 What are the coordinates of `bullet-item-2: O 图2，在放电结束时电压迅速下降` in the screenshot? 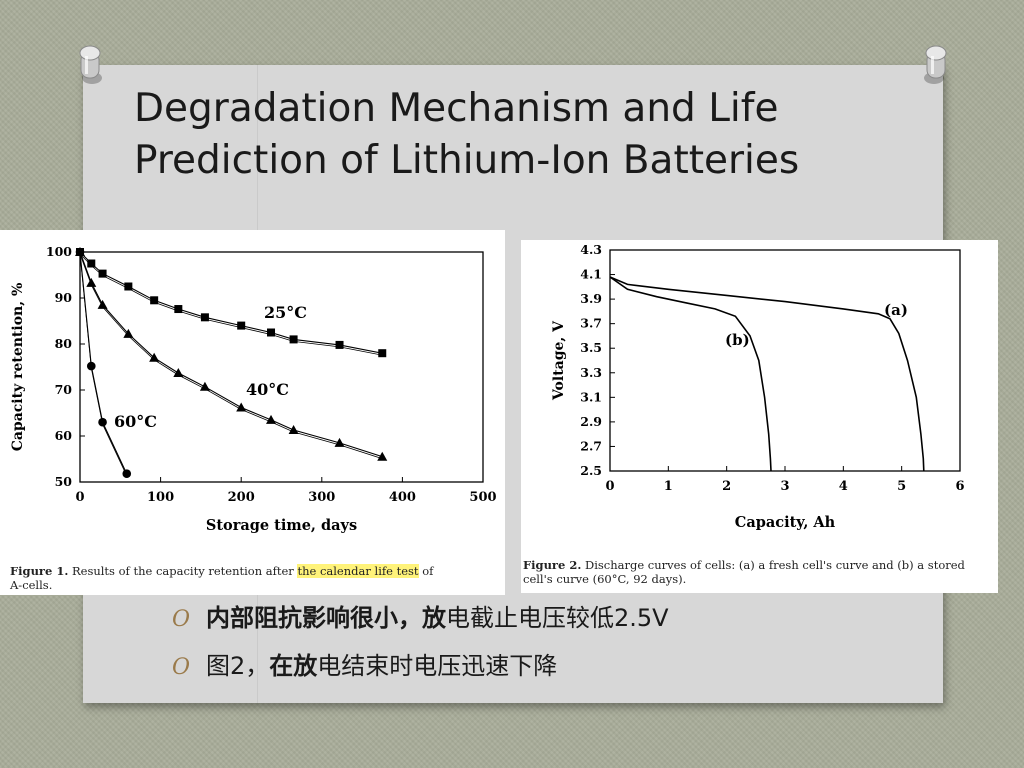 It's located at (532, 672).